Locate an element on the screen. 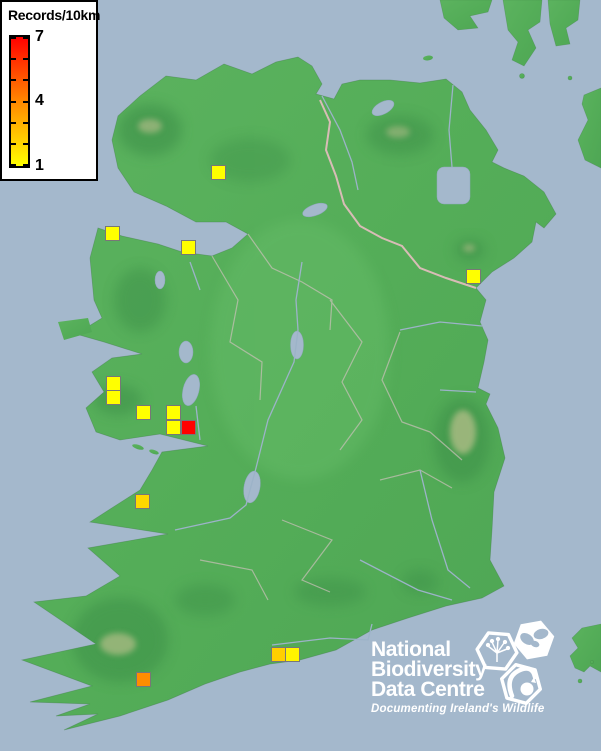 The width and height of the screenshot is (601, 751). squirrel-icon is located at coordinates (522, 682).